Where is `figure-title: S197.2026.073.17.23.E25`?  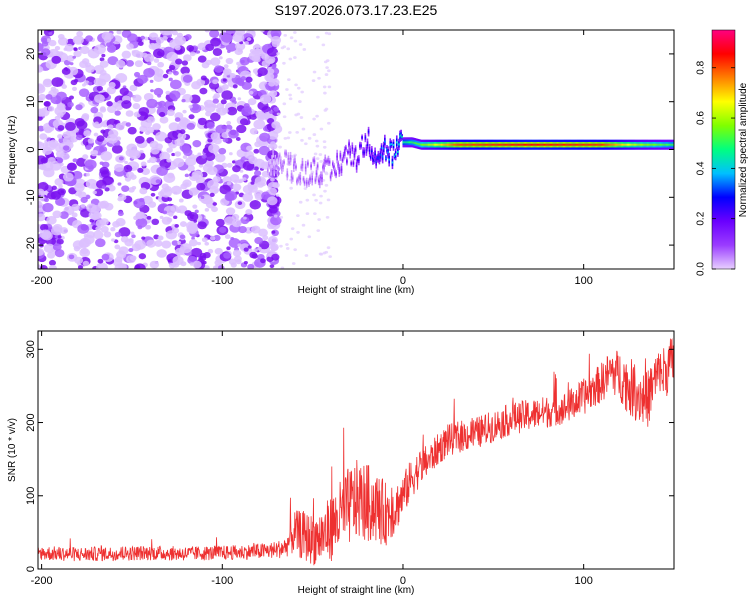
figure-title: S197.2026.073.17.23.E25 is located at coordinates (356, 10).